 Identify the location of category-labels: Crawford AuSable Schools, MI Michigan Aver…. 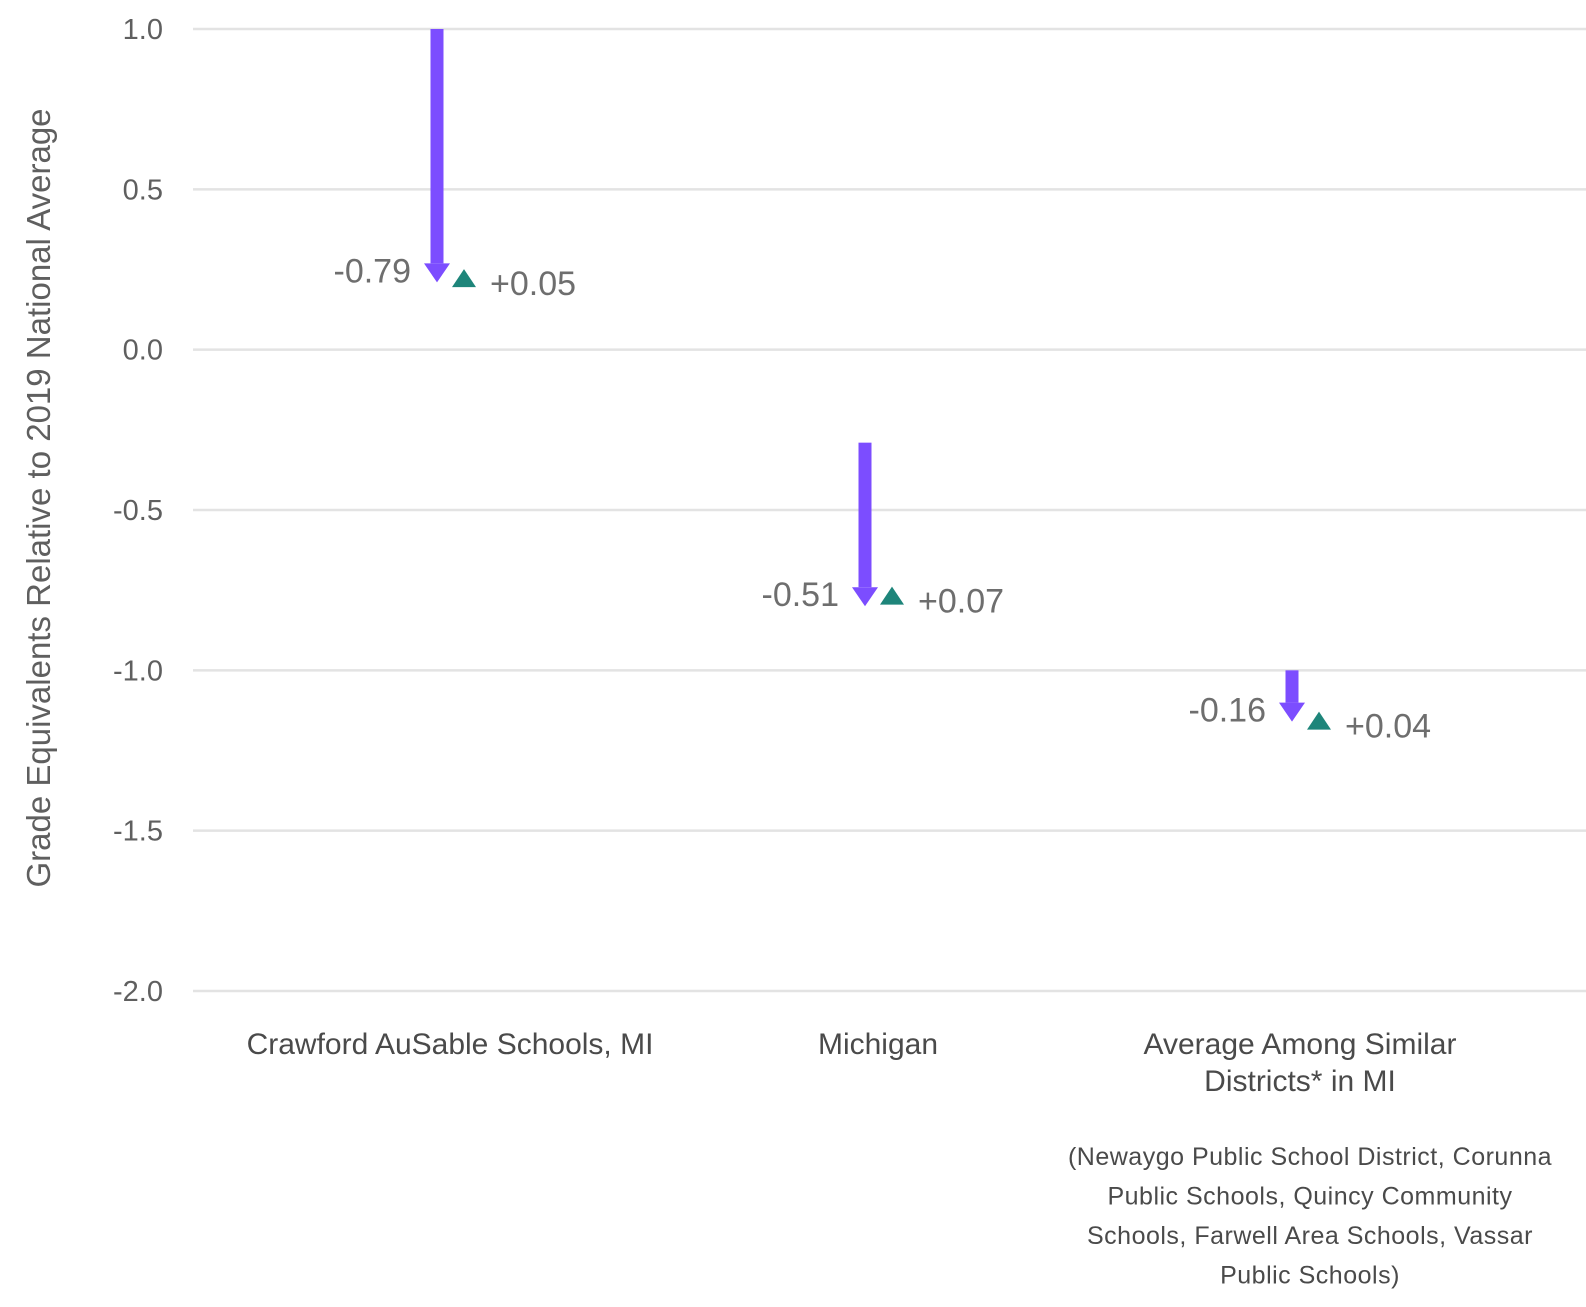
(852, 1063).